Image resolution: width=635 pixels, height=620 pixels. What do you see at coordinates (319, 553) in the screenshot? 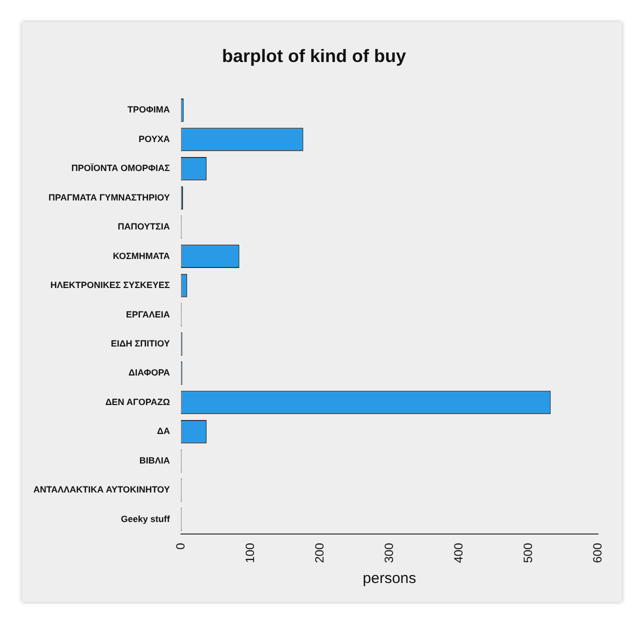
I see `x-tick-label: 200` at bounding box center [319, 553].